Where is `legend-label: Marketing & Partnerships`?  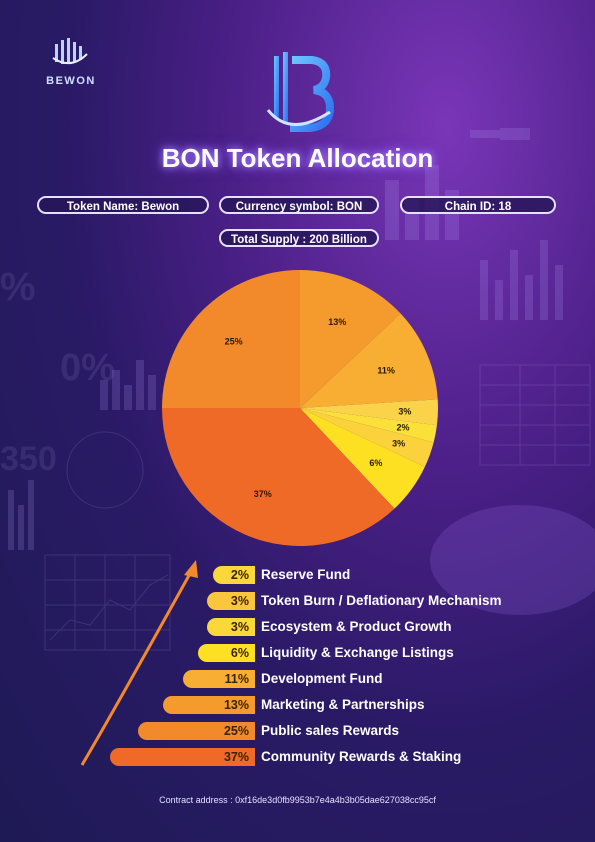 legend-label: Marketing & Partnerships is located at coordinates (343, 704).